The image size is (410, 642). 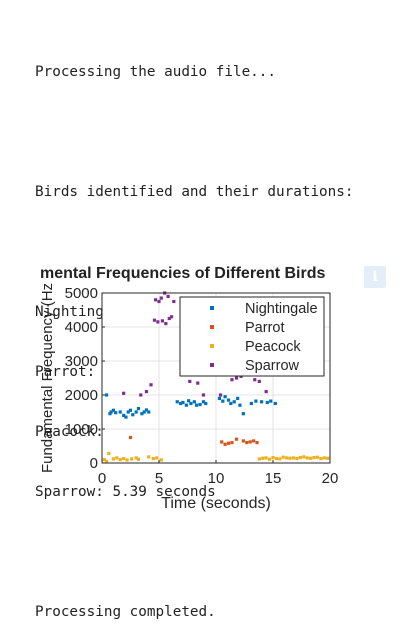 What do you see at coordinates (375, 277) in the screenshot?
I see `info-icon: i` at bounding box center [375, 277].